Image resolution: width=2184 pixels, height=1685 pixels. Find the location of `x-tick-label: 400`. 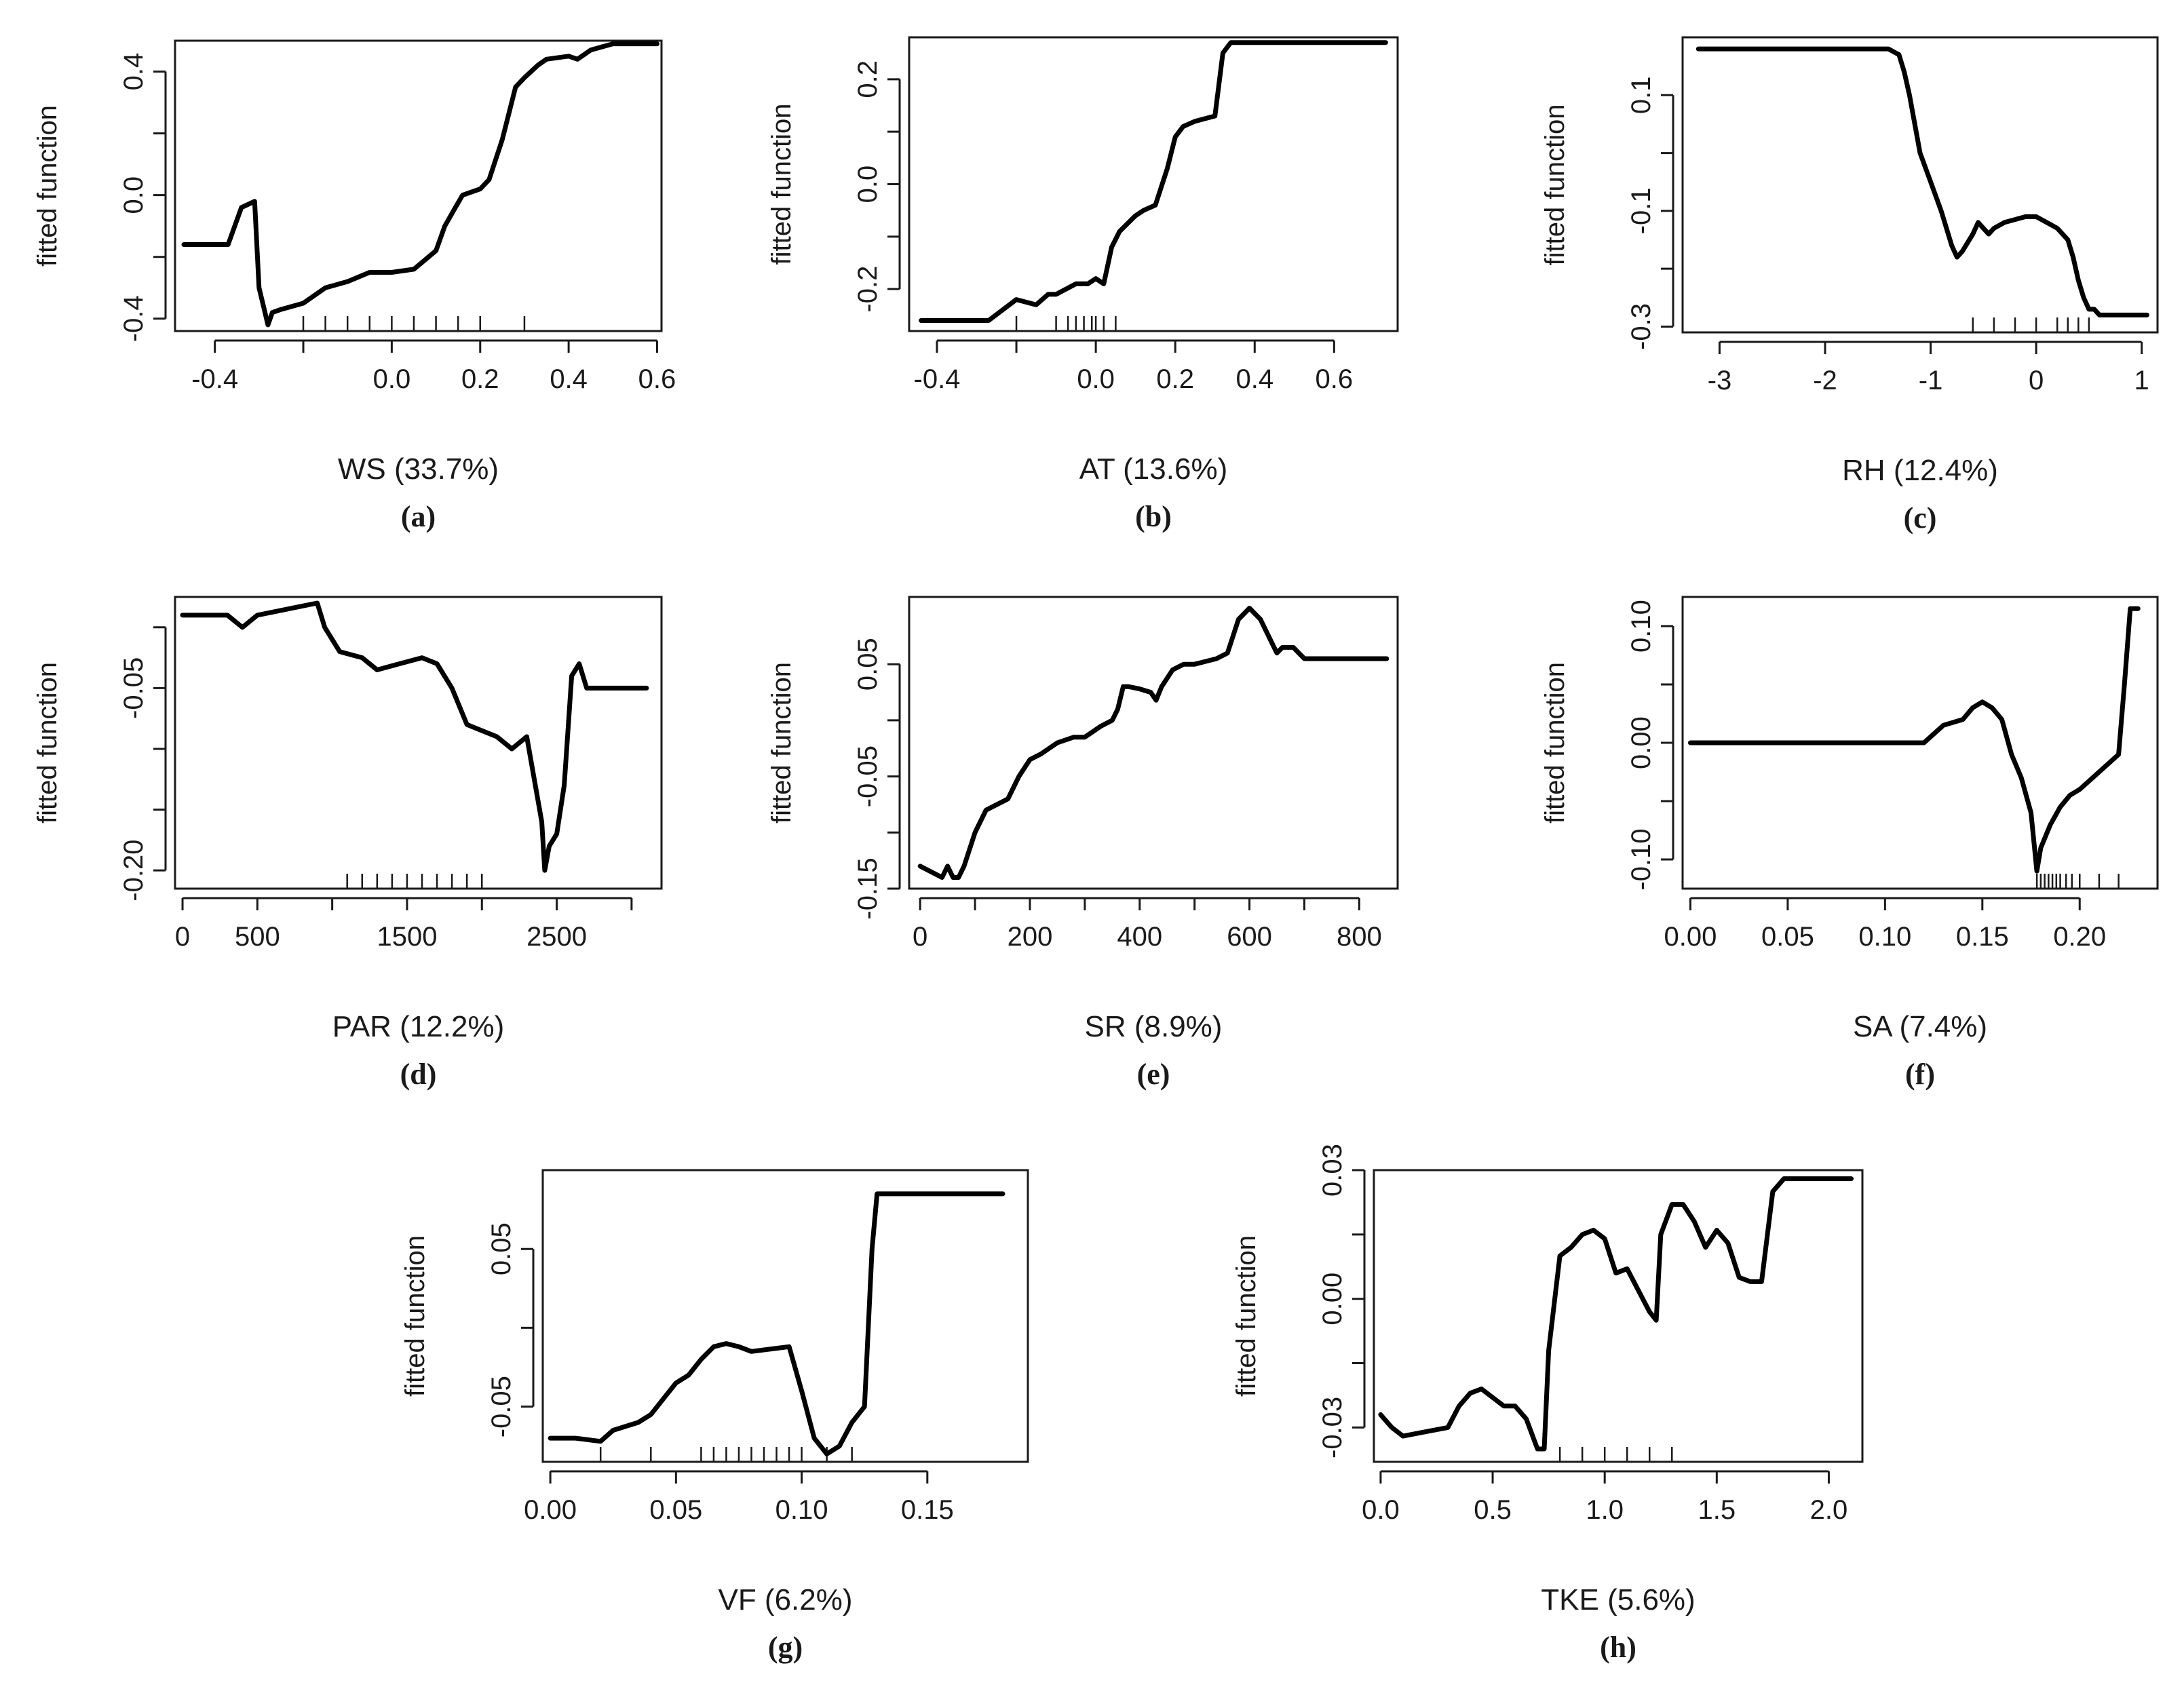

x-tick-label: 400 is located at coordinates (1139, 937).